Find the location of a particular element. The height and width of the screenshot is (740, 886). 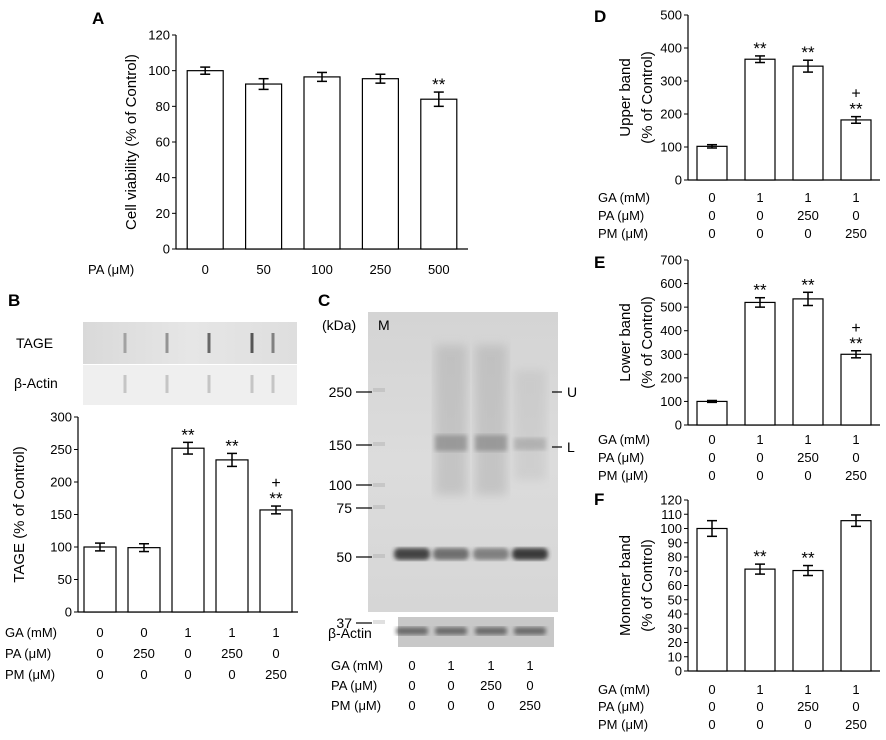

chart-f-ytick-label: 80 is located at coordinates (675, 557).